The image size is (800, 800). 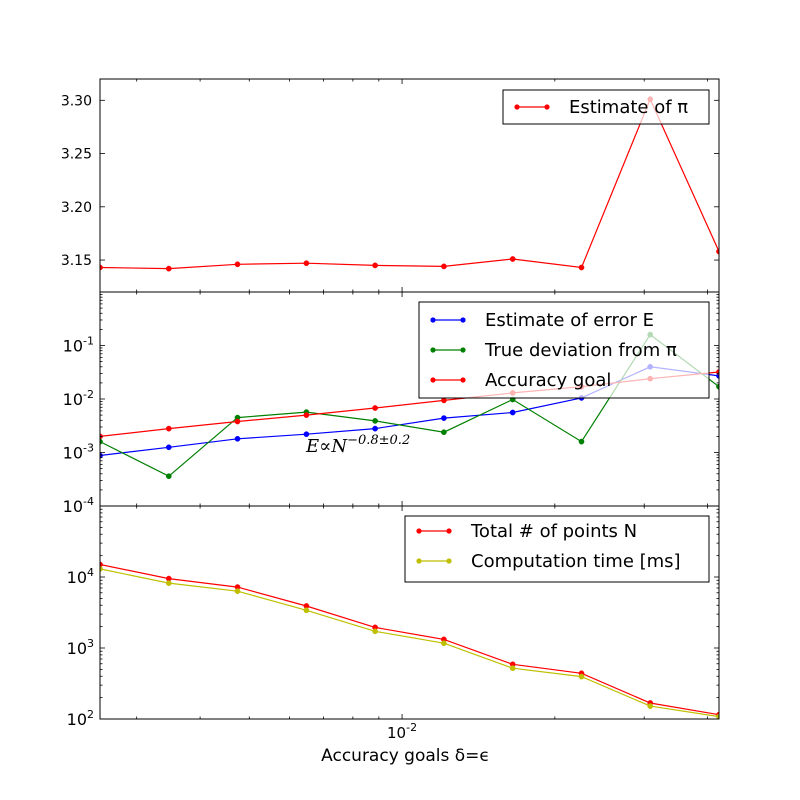 What do you see at coordinates (76, 208) in the screenshot?
I see `y-tick-label: 3.20` at bounding box center [76, 208].